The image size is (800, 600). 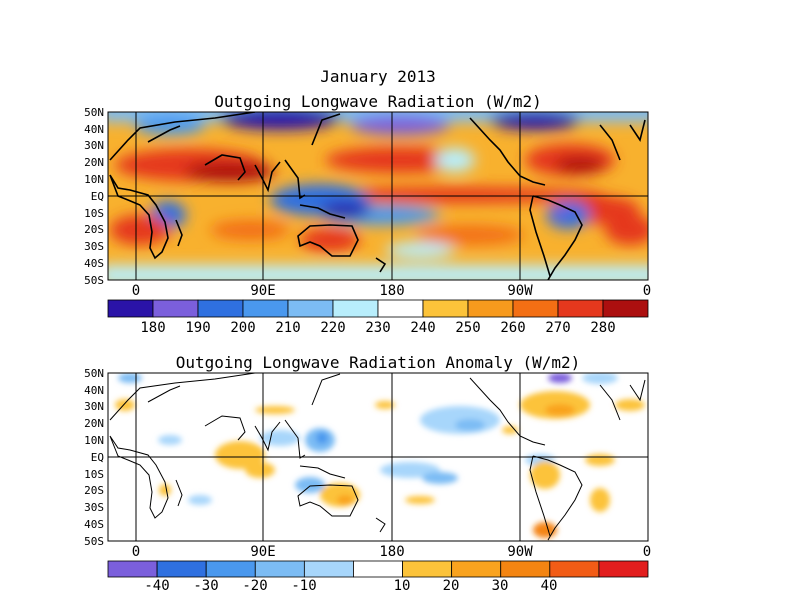 I want to click on olr-panel-title: Outgoing Longwave Radiation (W/m2), so click(x=378, y=101).